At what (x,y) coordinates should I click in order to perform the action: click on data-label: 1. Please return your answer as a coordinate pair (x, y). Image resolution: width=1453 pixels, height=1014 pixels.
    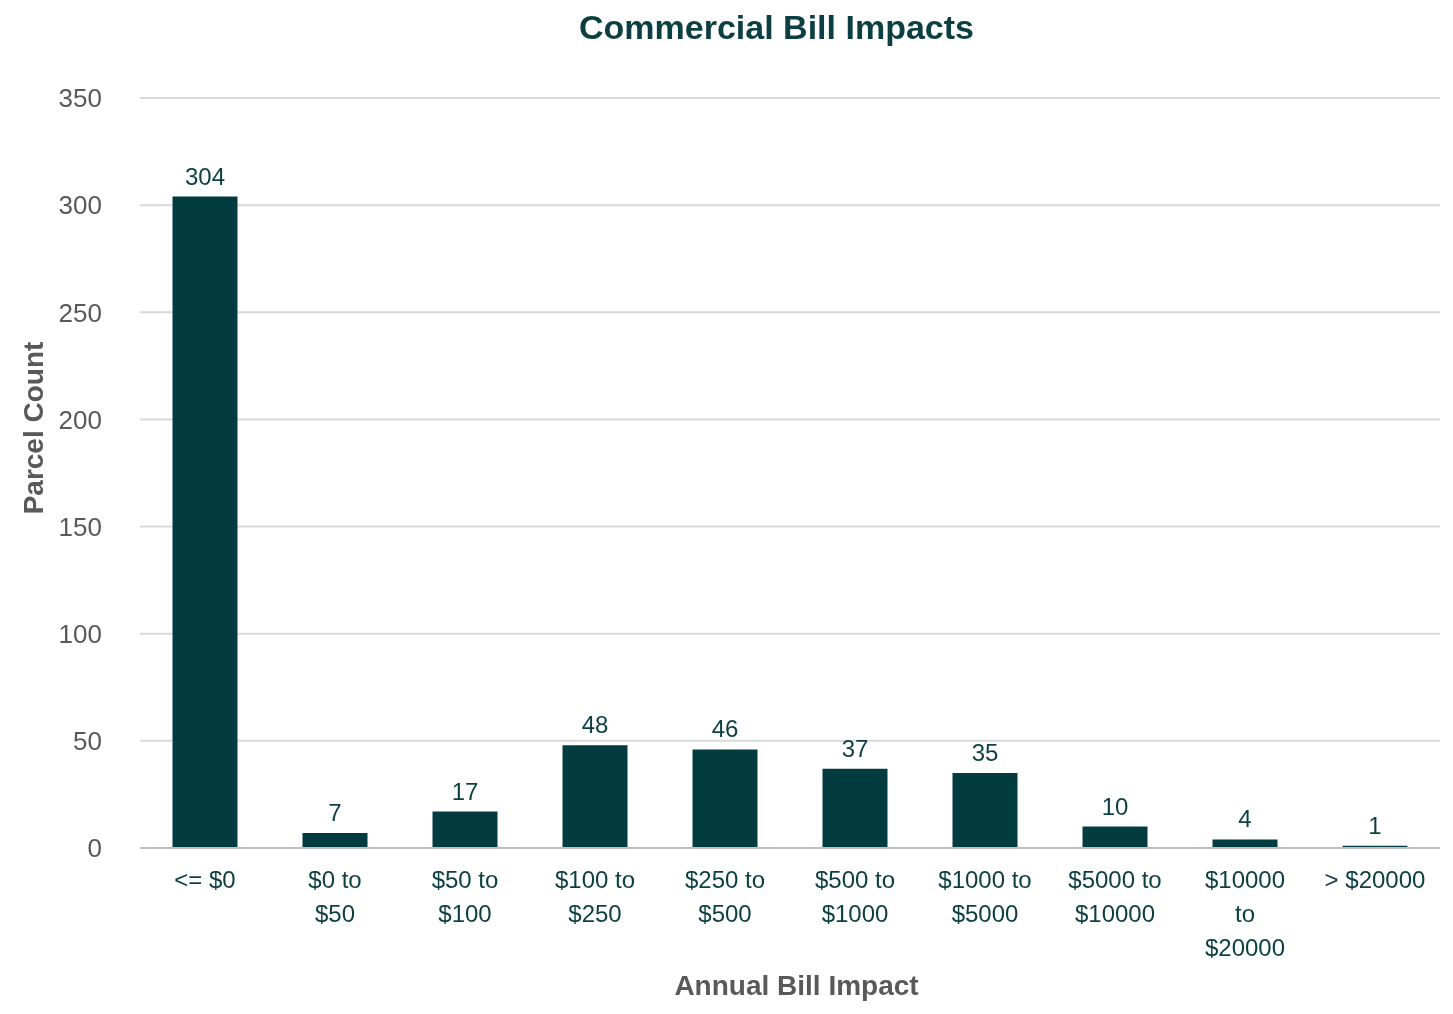
    Looking at the image, I should click on (1375, 825).